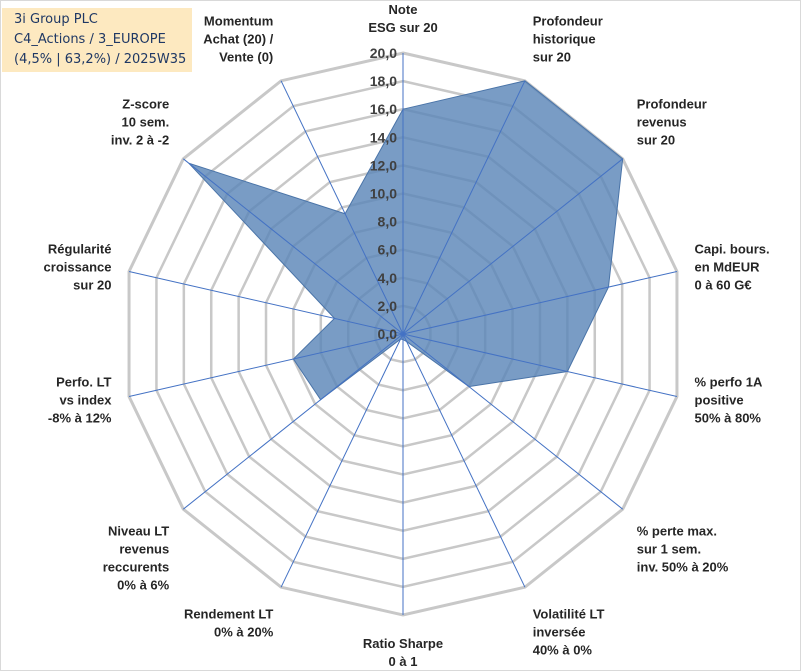 This screenshot has width=801, height=671. I want to click on axis-label-line: Ratio Sharpe, so click(403, 643).